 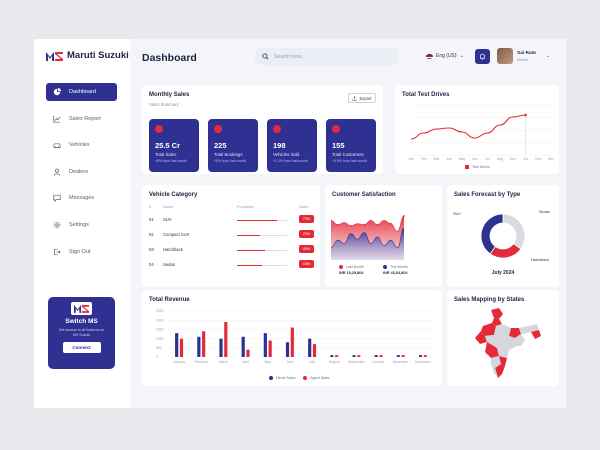 I want to click on popularity-bar, so click(x=262, y=221).